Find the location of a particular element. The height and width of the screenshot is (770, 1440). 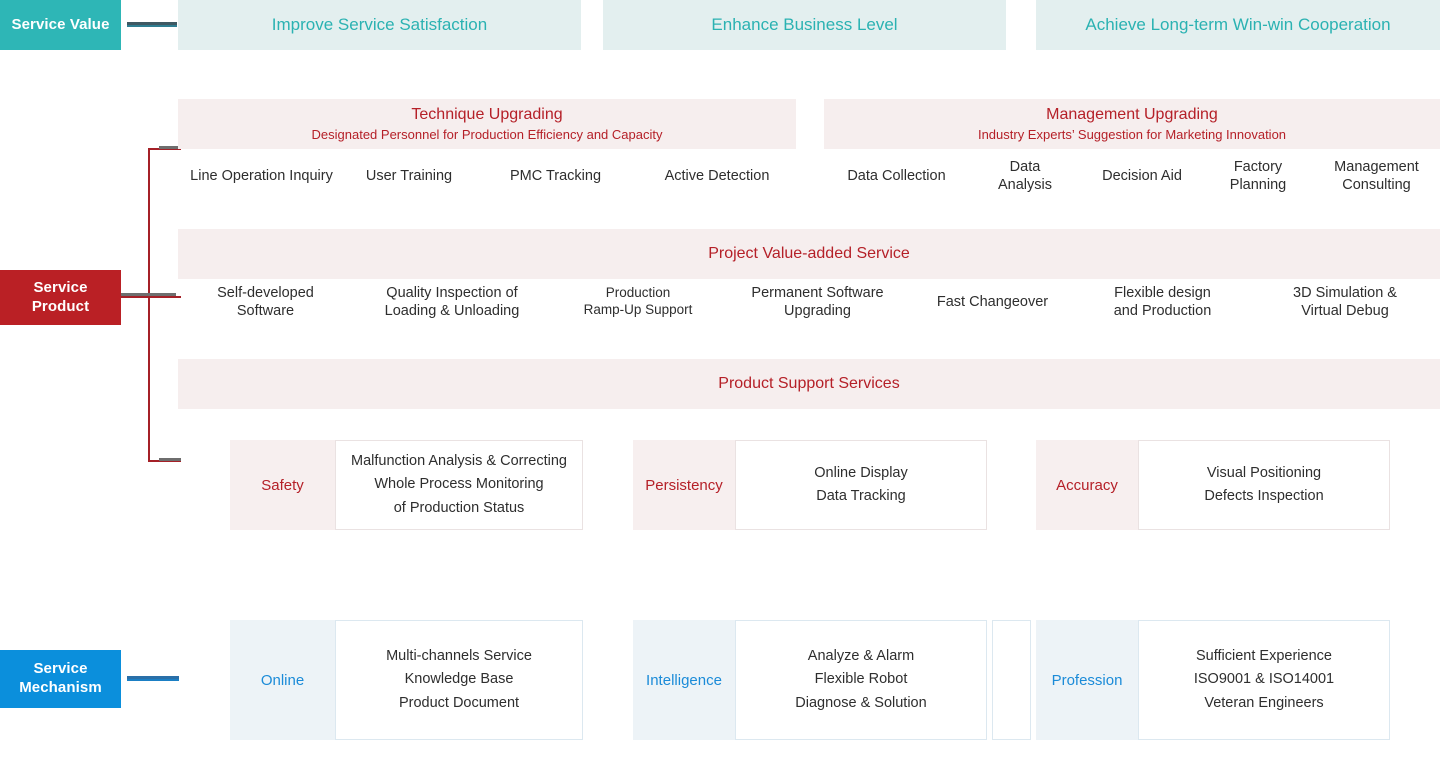

band-product-support-services: Product Support Services is located at coordinates (809, 384).